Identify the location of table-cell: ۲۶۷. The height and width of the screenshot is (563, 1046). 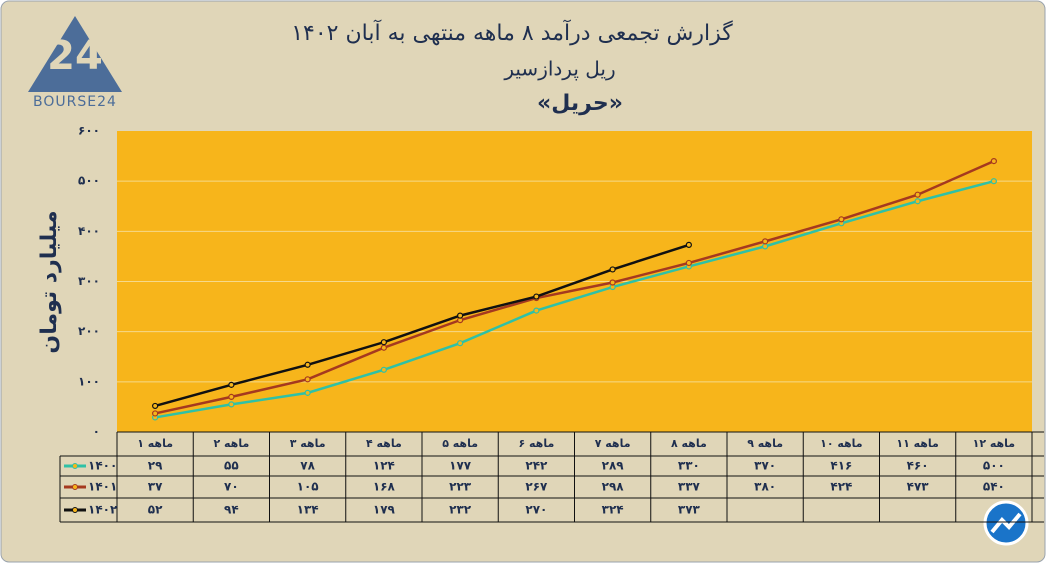
(536, 487).